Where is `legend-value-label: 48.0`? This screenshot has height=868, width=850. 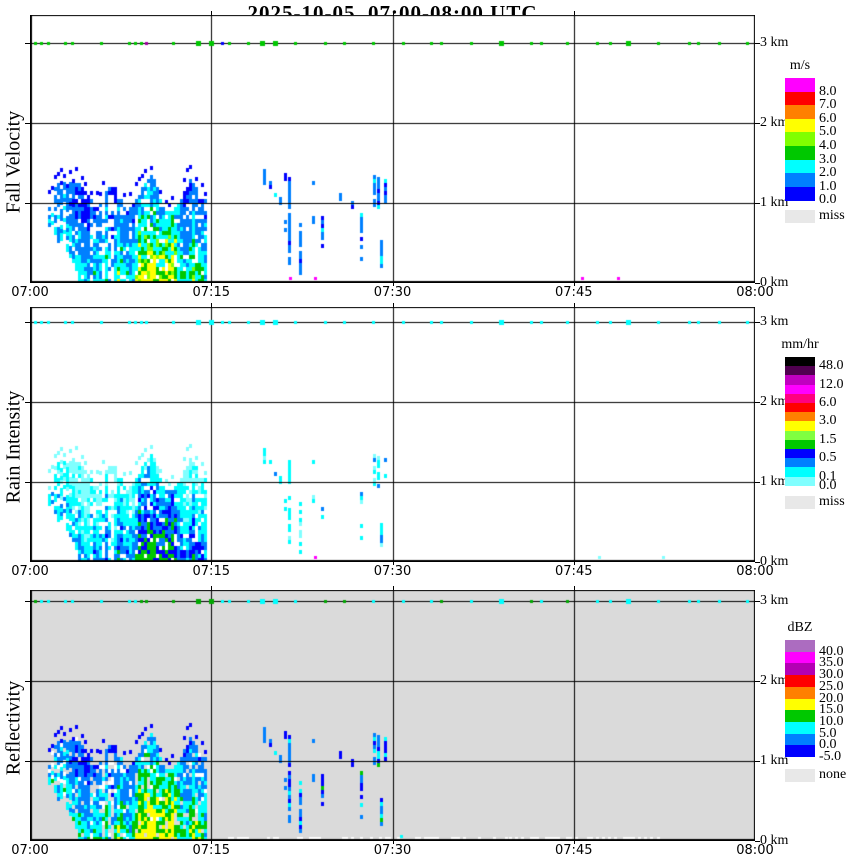
legend-value-label: 48.0 is located at coordinates (831, 366).